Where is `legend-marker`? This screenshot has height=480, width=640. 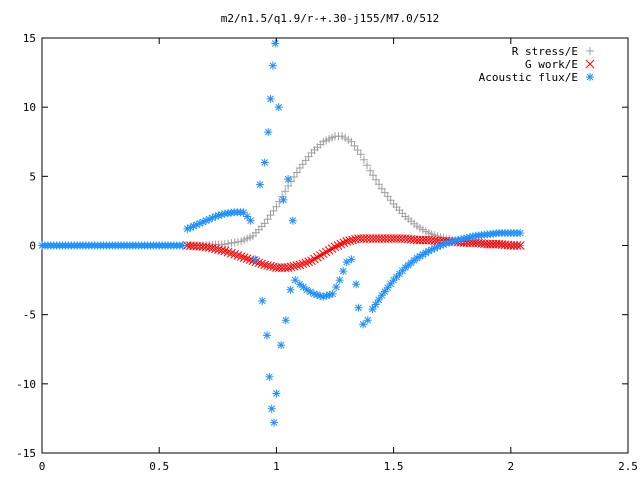
legend-marker is located at coordinates (590, 51).